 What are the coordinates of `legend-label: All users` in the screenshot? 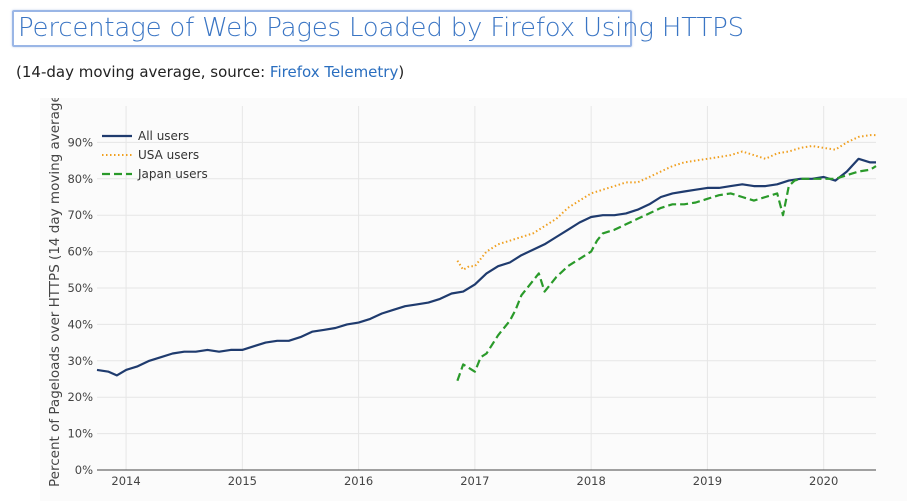 It's located at (163, 136).